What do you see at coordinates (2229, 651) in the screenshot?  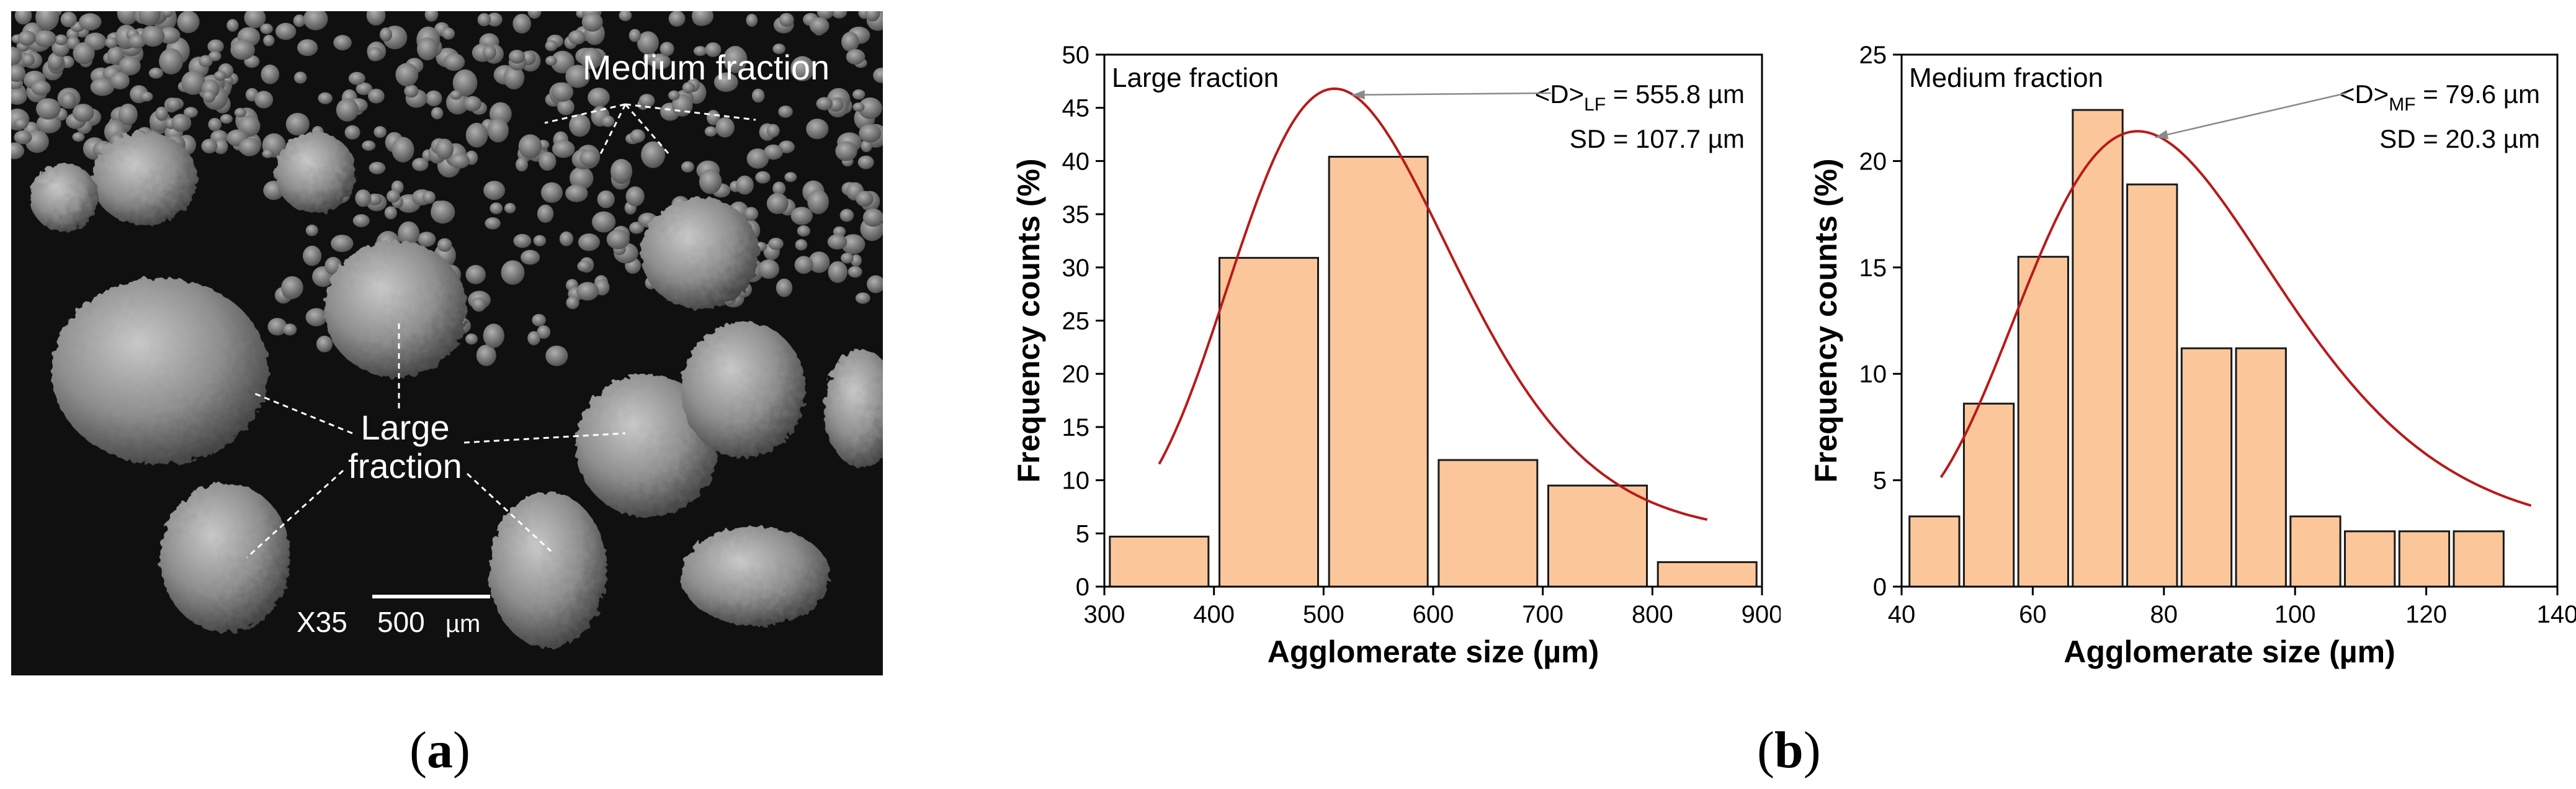 I see `x-axis-label: Agglomerate size (µm)` at bounding box center [2229, 651].